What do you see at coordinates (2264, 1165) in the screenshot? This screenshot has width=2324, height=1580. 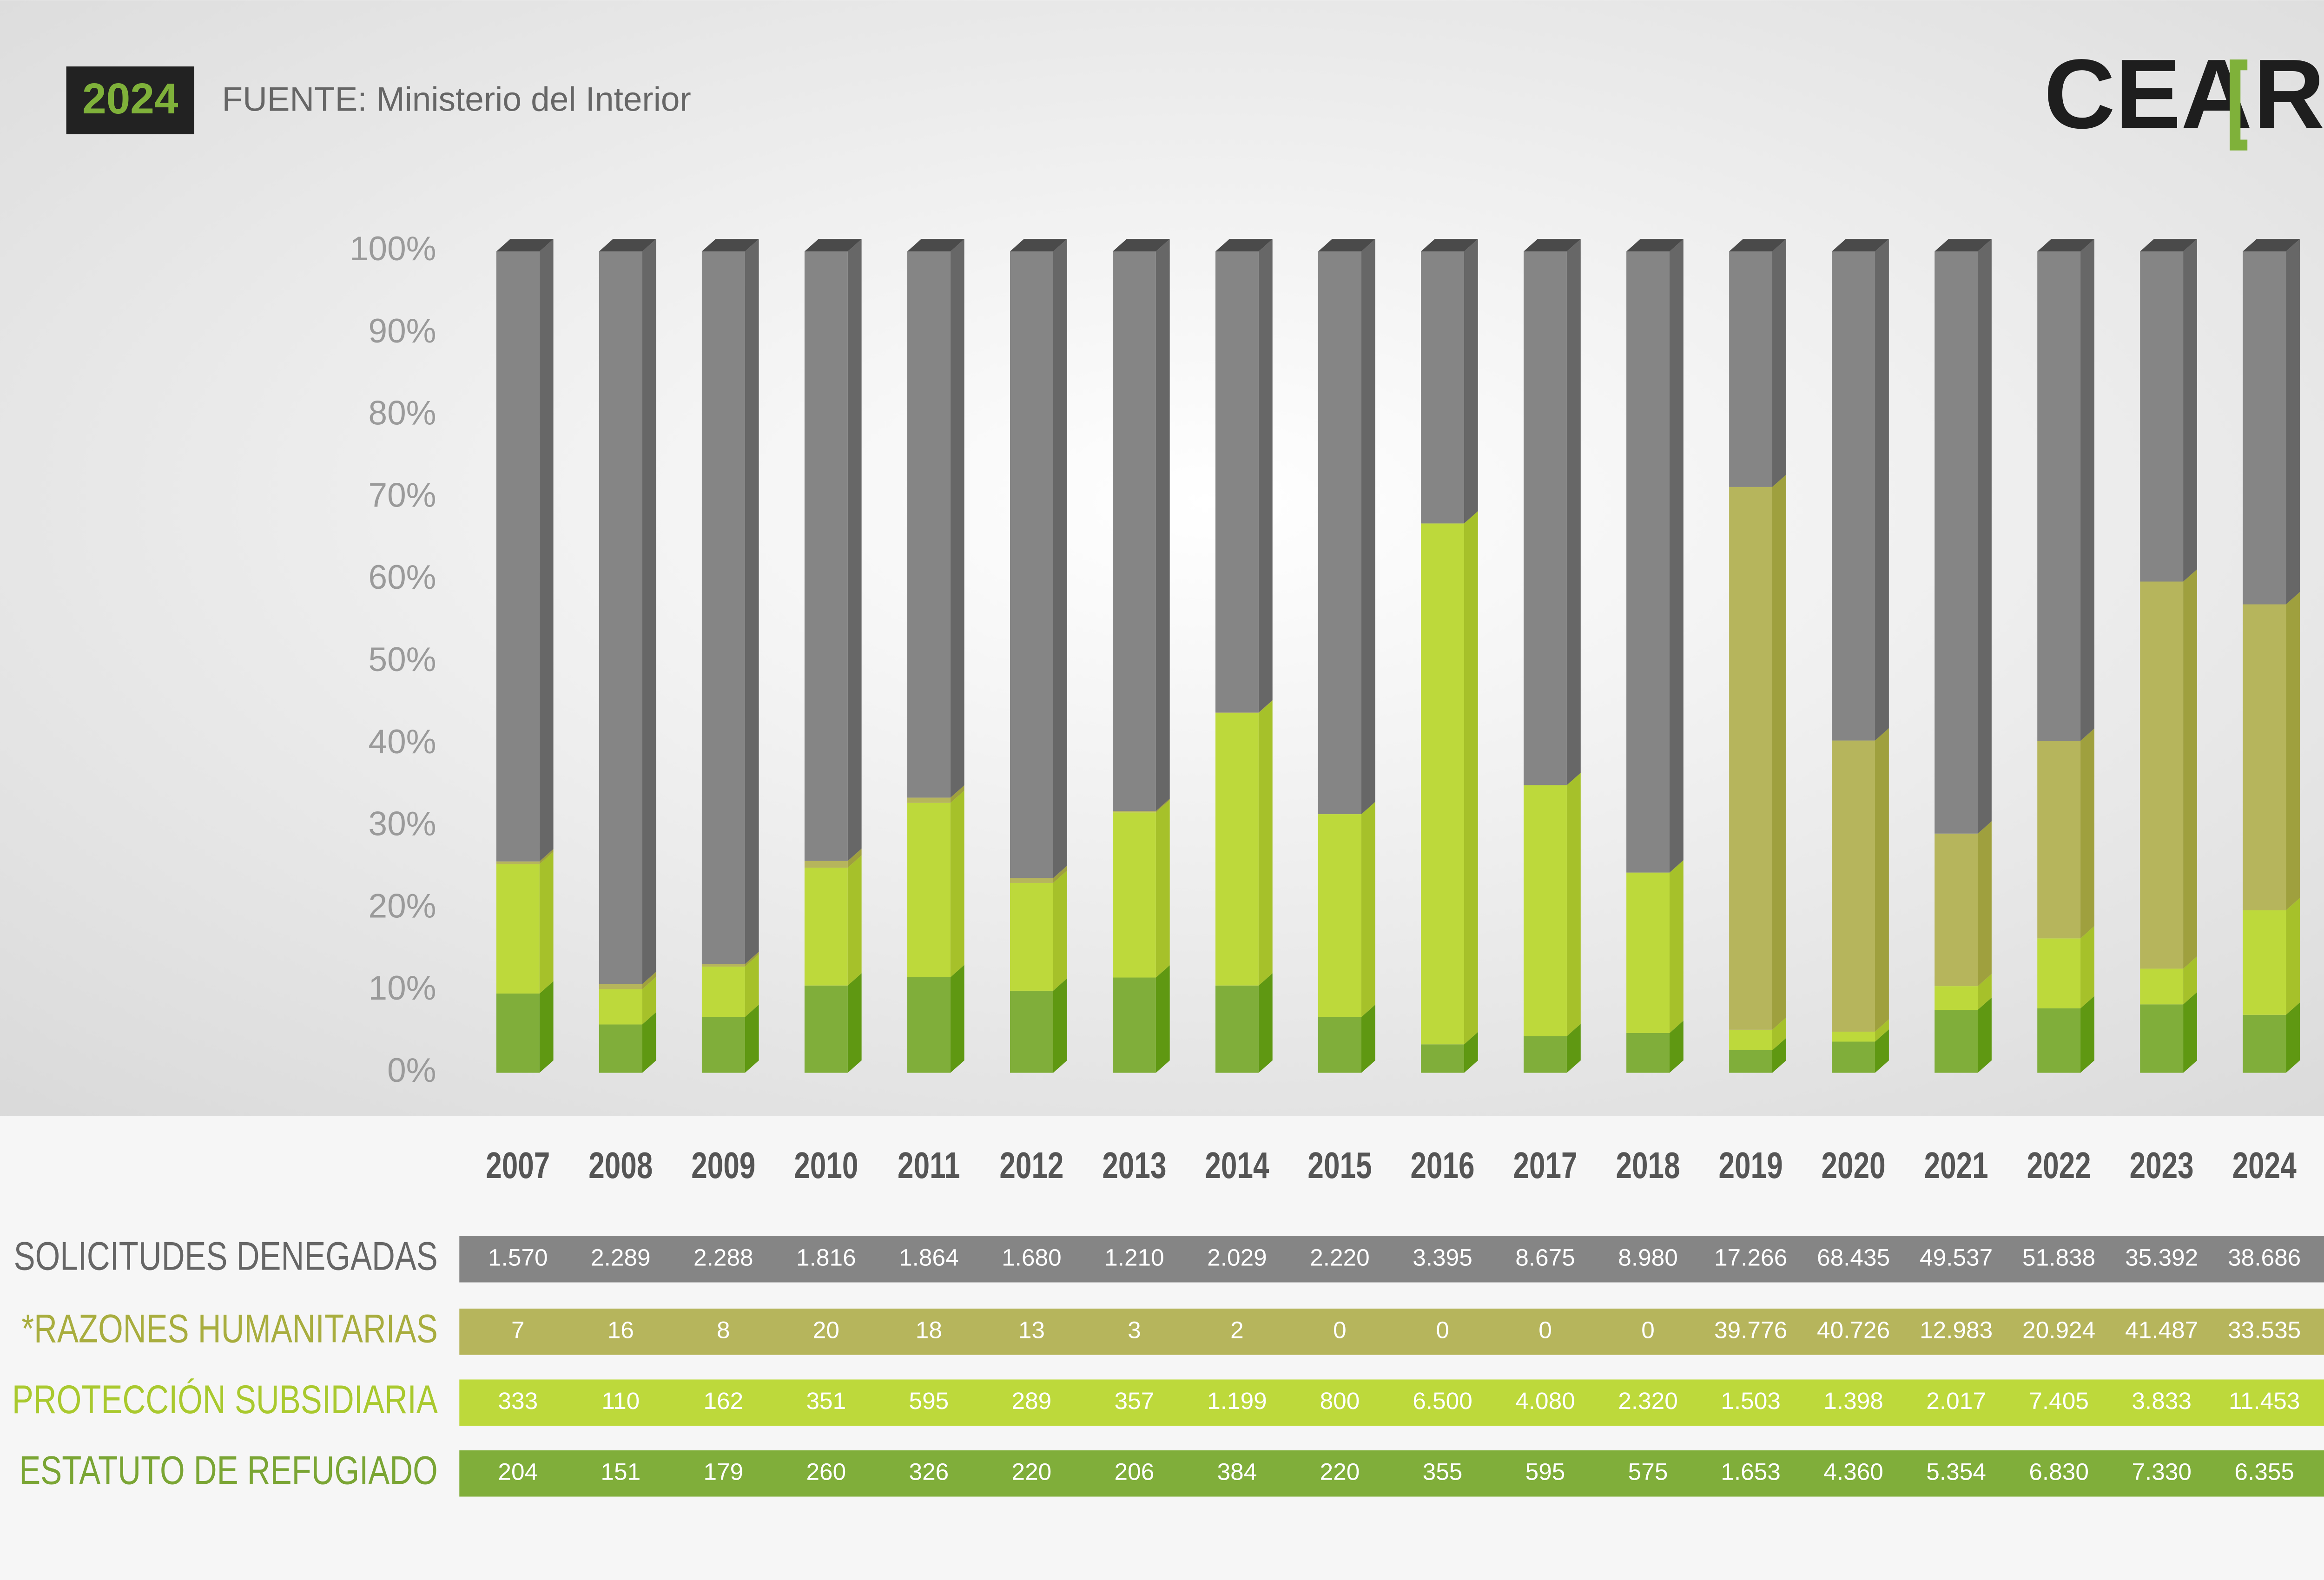 I see `x-tick-label: 2024` at bounding box center [2264, 1165].